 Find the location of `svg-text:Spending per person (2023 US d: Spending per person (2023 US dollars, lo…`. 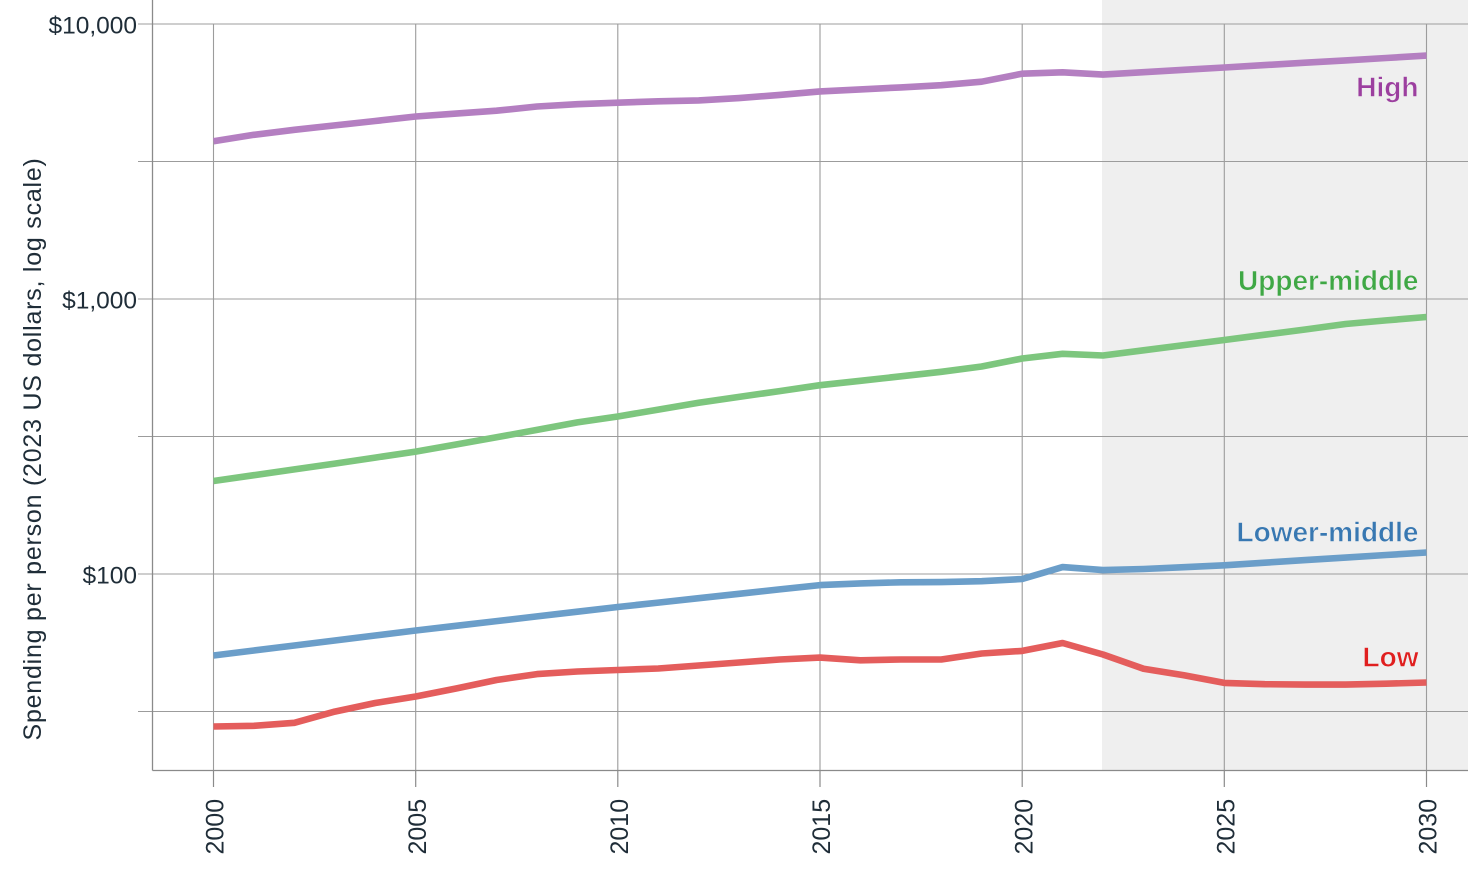

svg-text:Spending per person (2023 US d: Spending per person (2023 US dollars, lo… is located at coordinates (33, 448).